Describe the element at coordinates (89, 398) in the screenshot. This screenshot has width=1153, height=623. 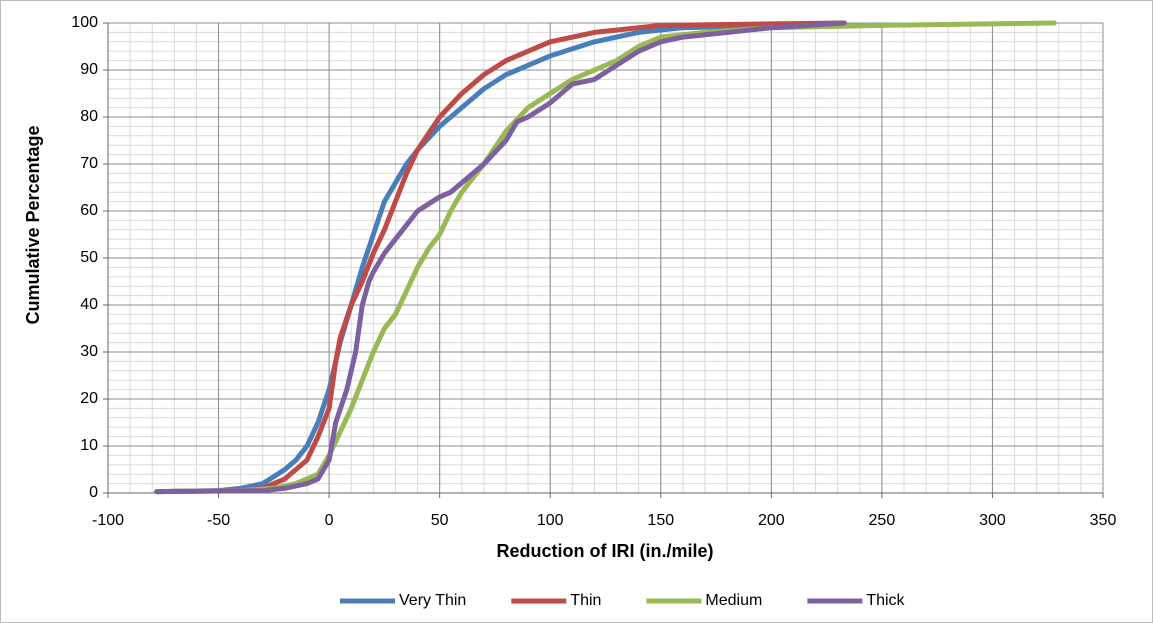
I see `y-tick-label: 20` at that location.